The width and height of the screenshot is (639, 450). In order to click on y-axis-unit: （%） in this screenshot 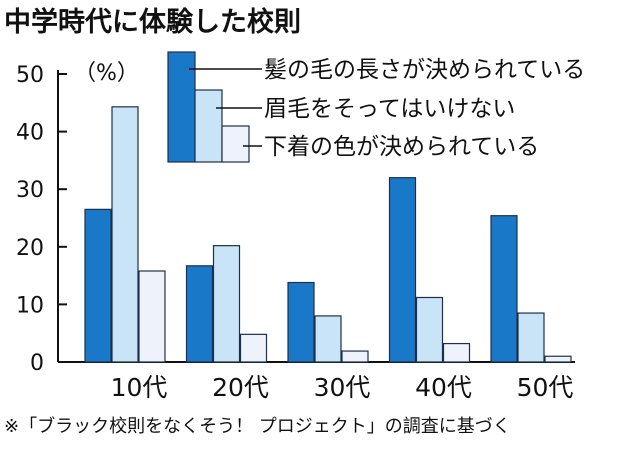, I will do `click(106, 73)`.